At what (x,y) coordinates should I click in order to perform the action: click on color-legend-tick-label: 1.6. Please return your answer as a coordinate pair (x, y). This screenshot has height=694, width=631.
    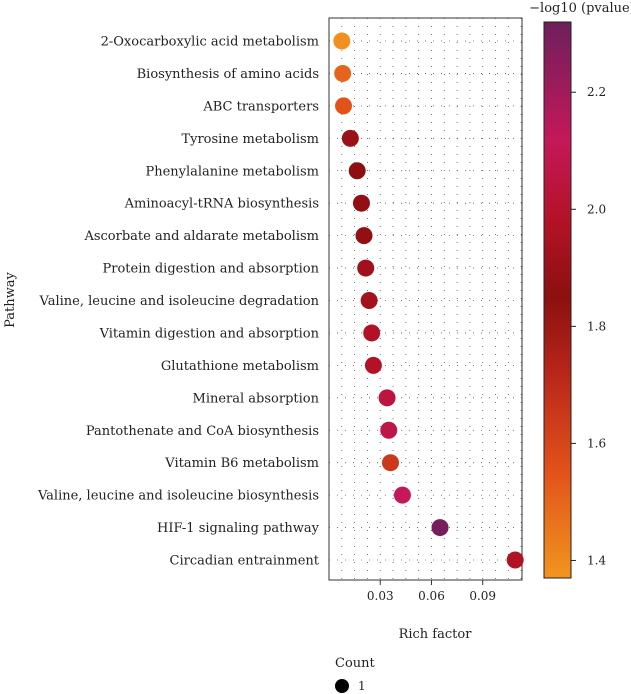
    Looking at the image, I should click on (596, 443).